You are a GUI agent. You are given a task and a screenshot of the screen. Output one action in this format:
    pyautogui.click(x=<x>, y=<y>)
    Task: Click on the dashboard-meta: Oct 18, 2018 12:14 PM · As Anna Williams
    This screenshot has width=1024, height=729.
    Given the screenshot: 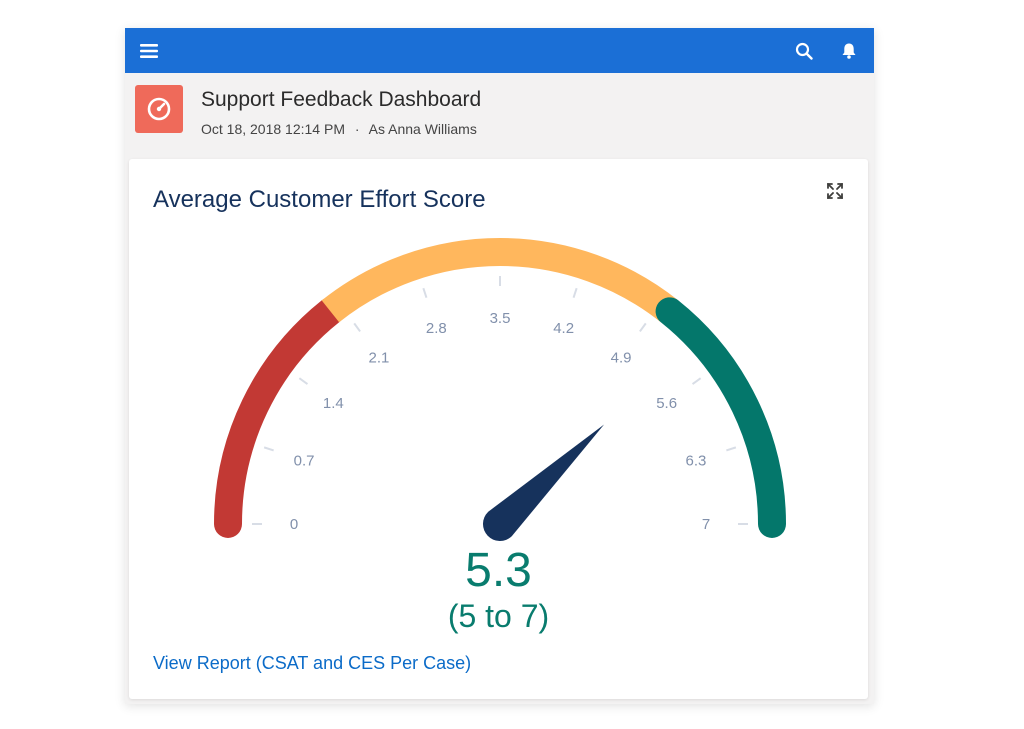 What is the action you would take?
    pyautogui.click(x=339, y=129)
    